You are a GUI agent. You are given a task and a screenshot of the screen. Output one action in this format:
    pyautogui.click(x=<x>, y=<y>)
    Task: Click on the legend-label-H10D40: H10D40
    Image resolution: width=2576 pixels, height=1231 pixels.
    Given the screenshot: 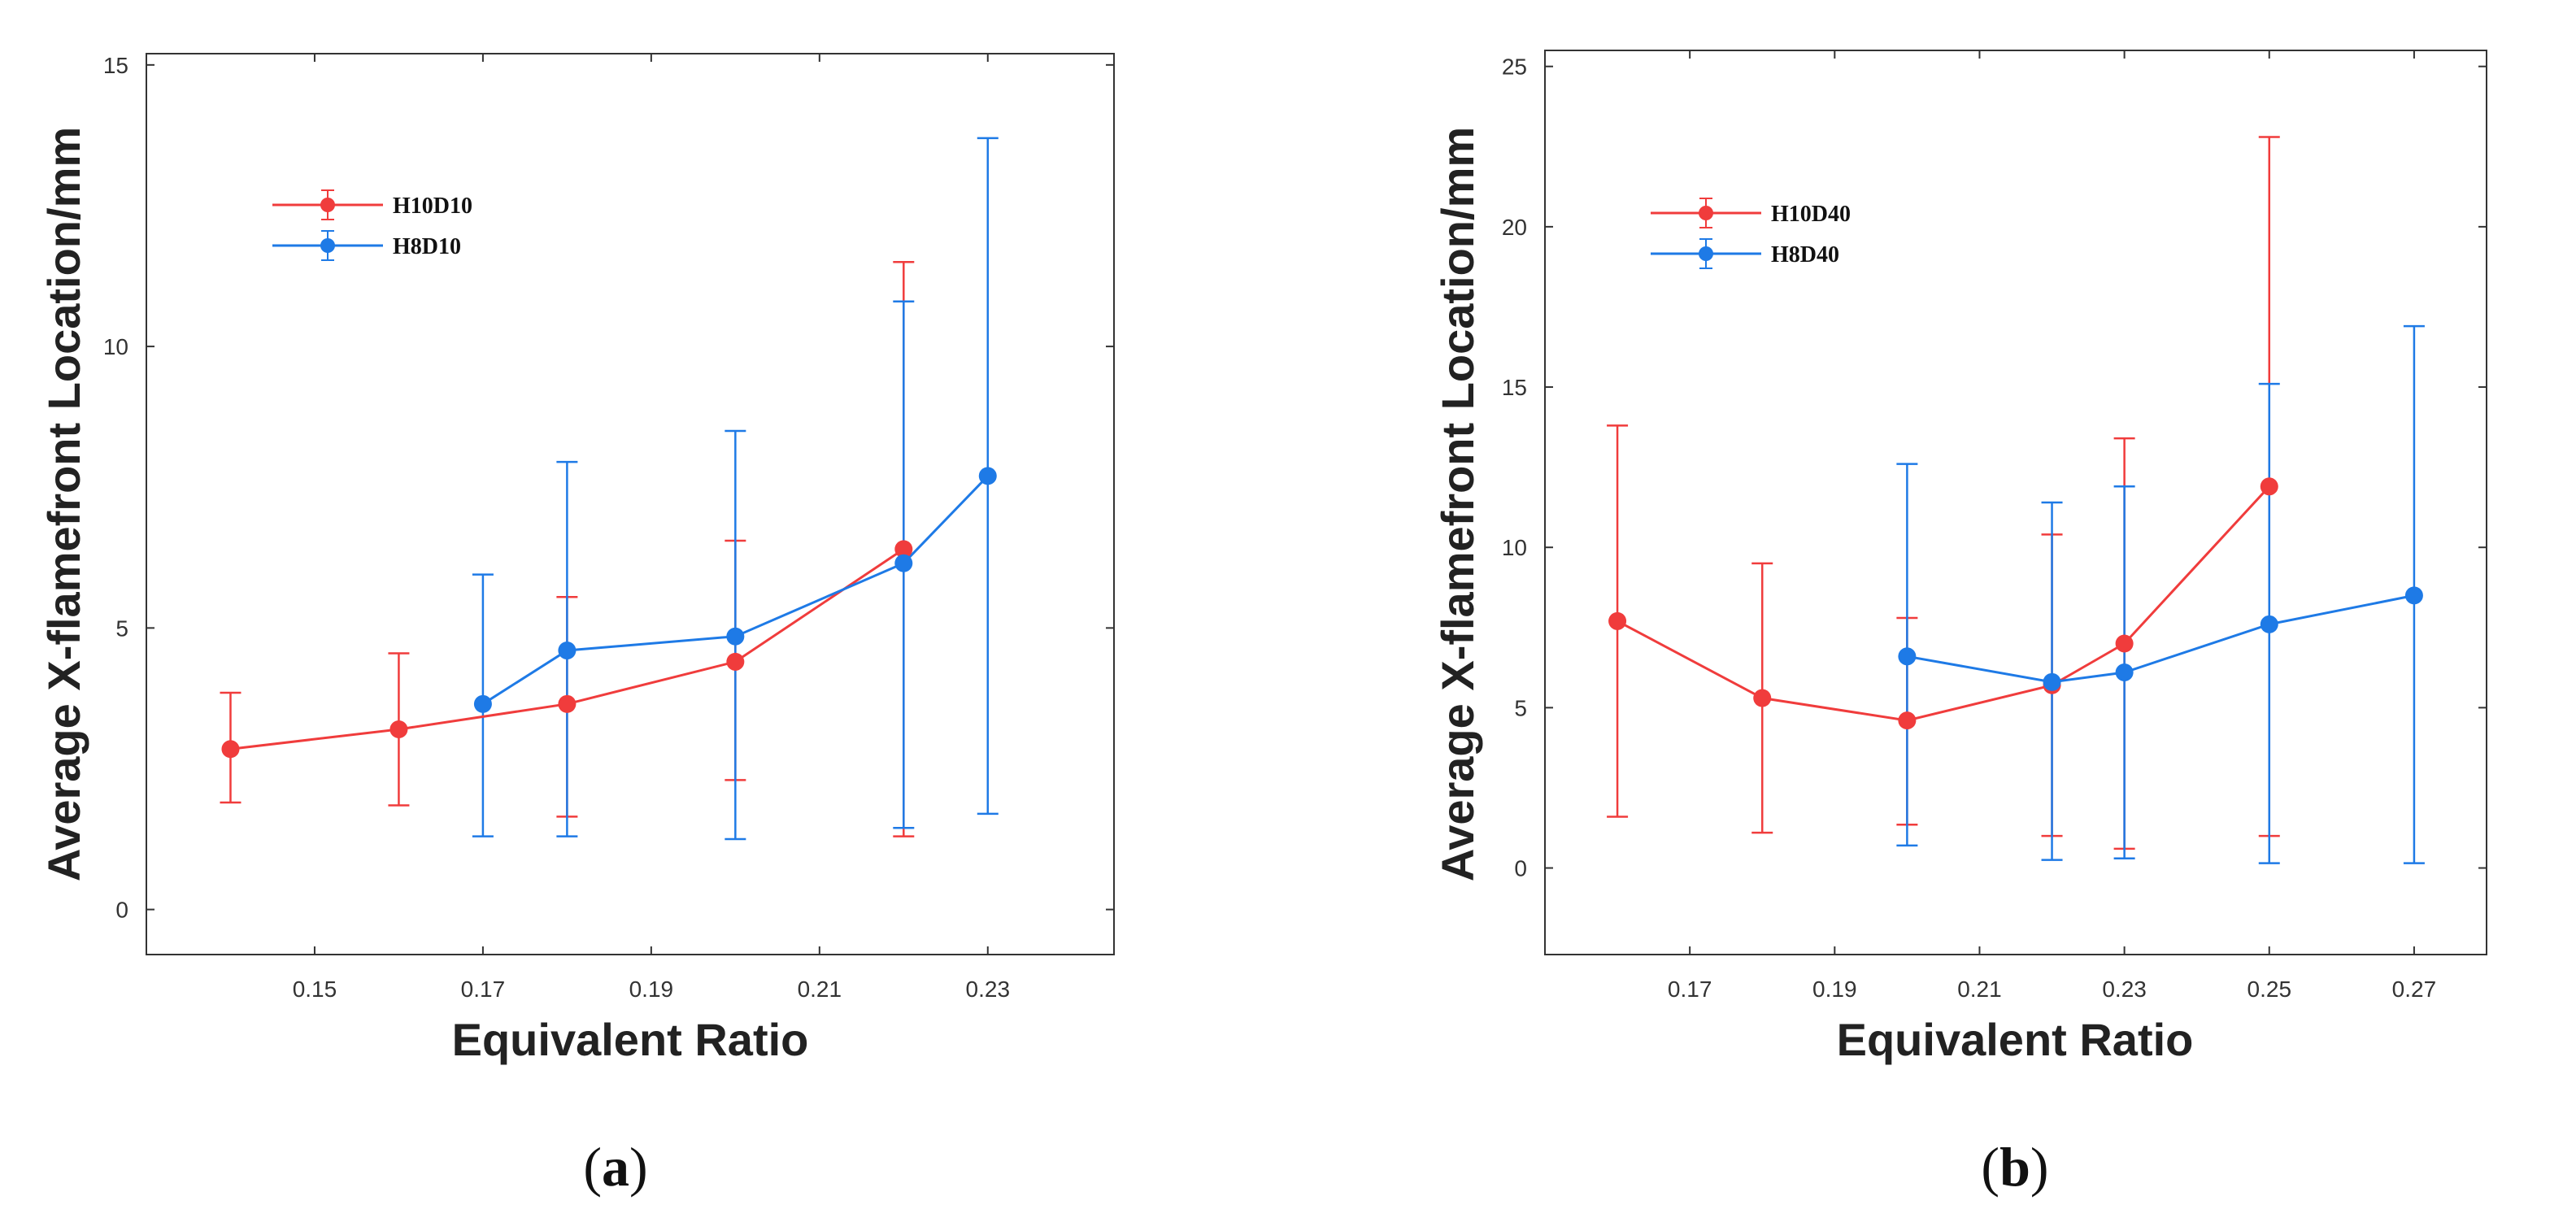 What is the action you would take?
    pyautogui.click(x=1811, y=214)
    